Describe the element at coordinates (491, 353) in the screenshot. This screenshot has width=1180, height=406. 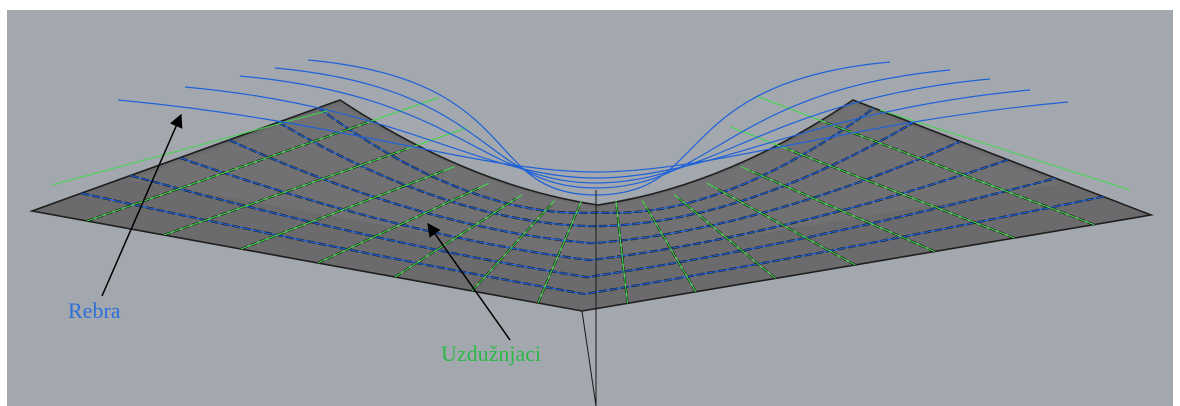
I see `stringers-label: Uzdužnjaci` at that location.